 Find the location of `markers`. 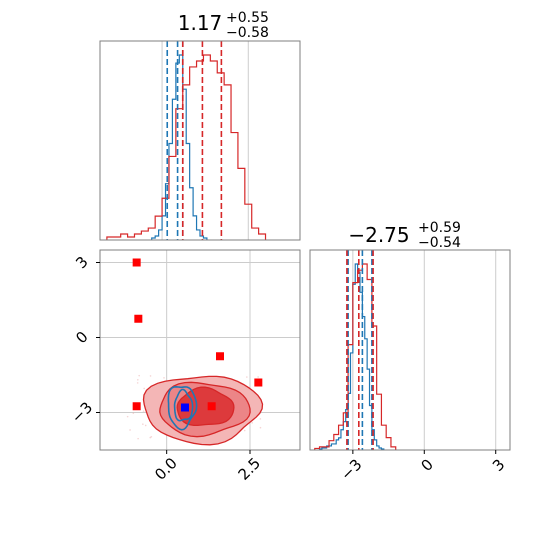

markers is located at coordinates (197, 335).